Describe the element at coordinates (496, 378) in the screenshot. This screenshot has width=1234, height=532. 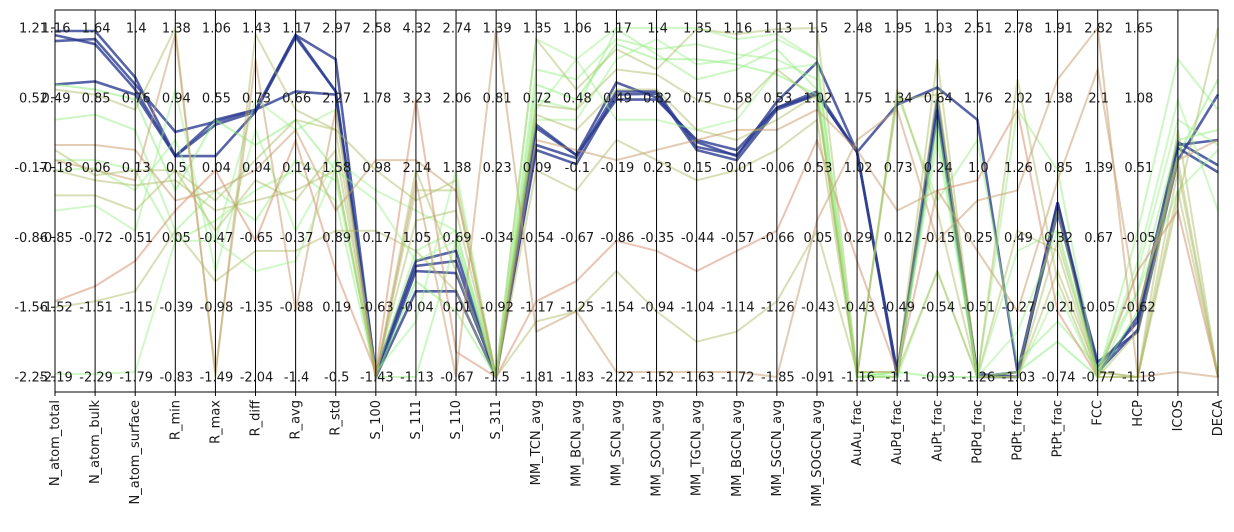
I see `axis-11-tick-5: -1.5` at that location.